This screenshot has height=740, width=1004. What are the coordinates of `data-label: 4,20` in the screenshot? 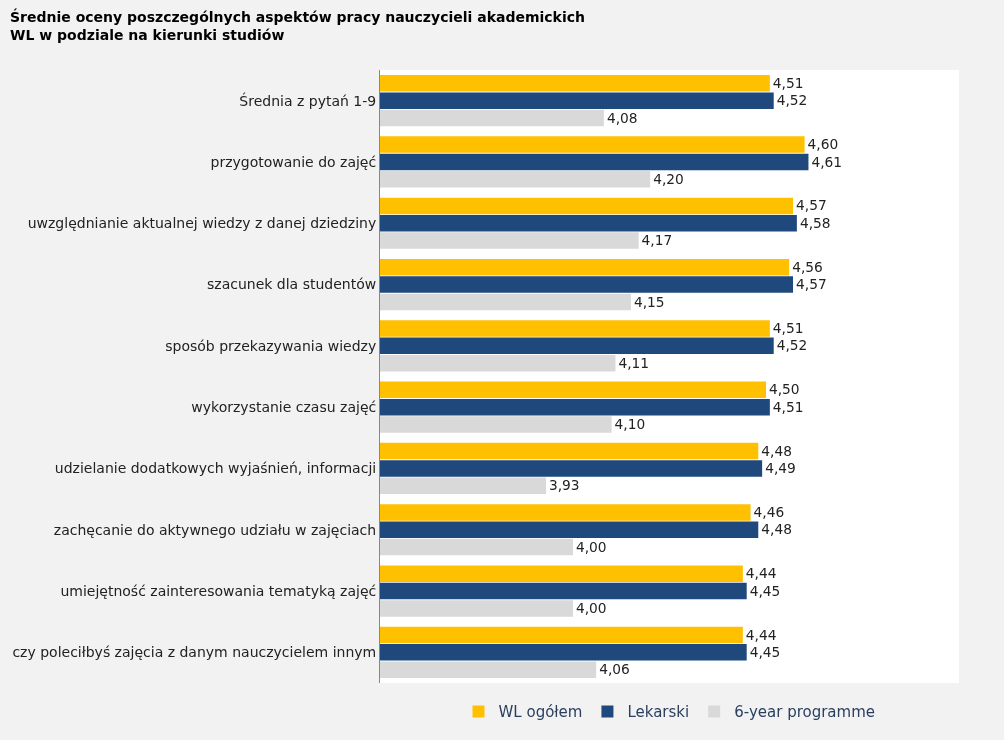 It's located at (668, 178).